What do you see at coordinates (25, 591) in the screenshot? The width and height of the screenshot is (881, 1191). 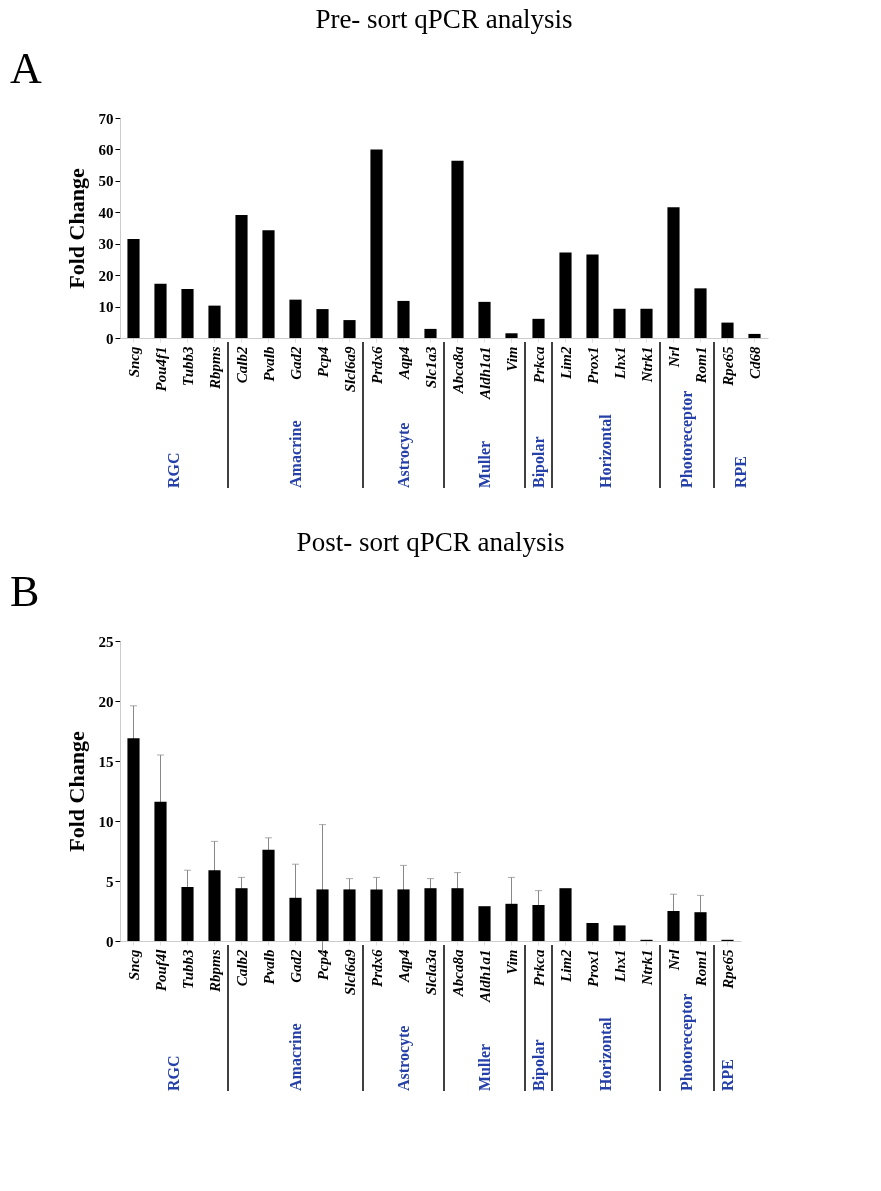 I see `text: B` at bounding box center [25, 591].